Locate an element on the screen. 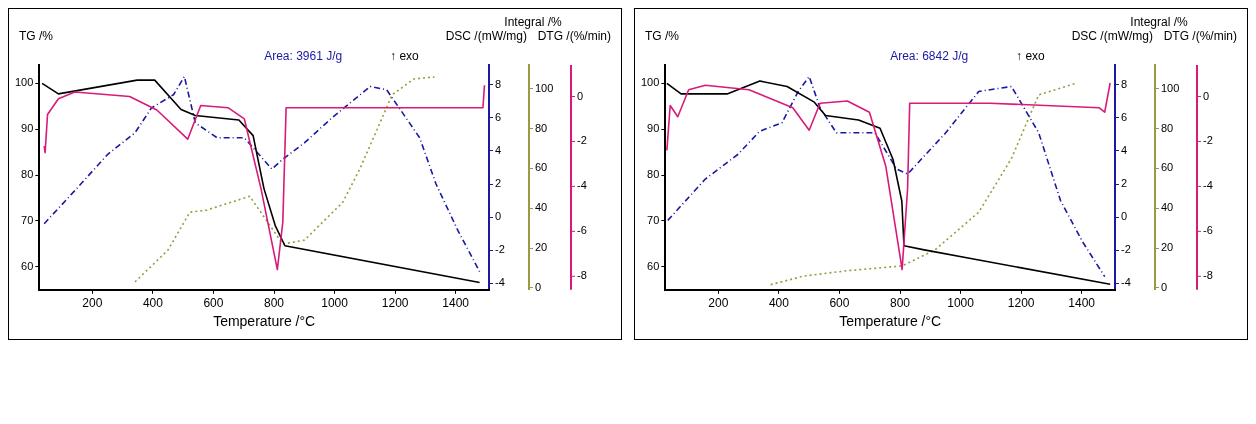 This screenshot has height=424, width=1256. text: Area: 3961 J/g is located at coordinates (303, 56).